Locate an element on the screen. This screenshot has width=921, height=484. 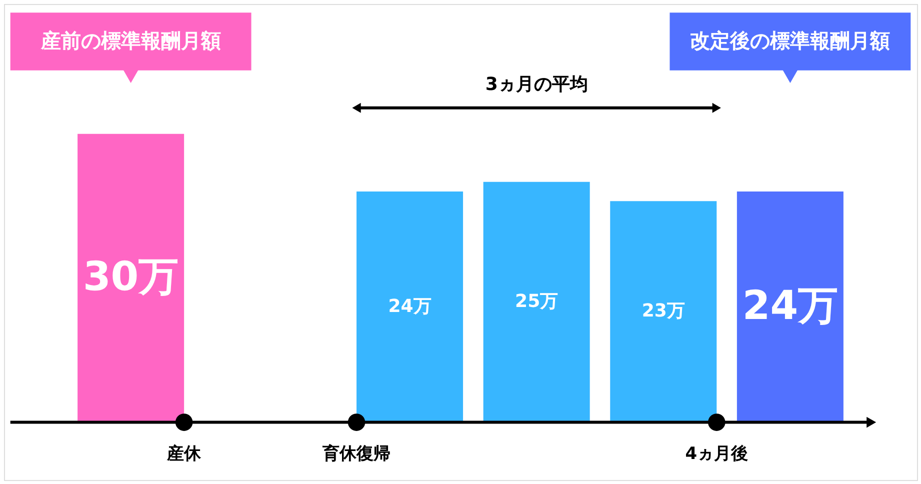
text: 育休復帰 is located at coordinates (356, 453).